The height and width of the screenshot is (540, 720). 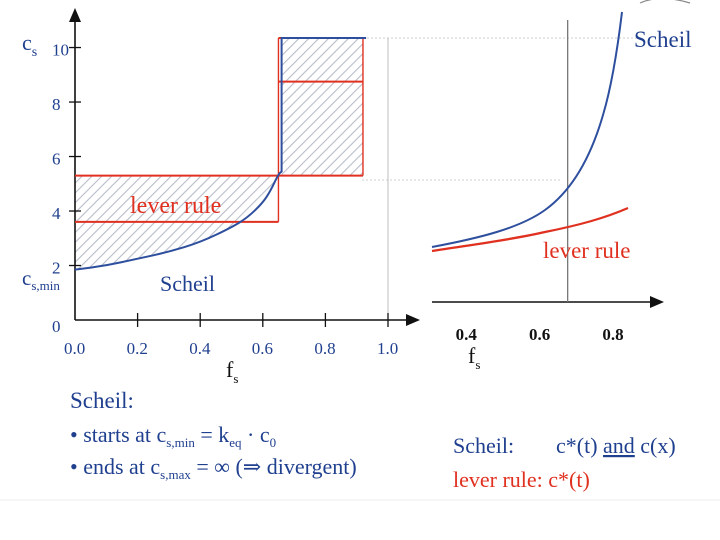 I want to click on notes-left-heading: Scheil:, so click(x=102, y=400).